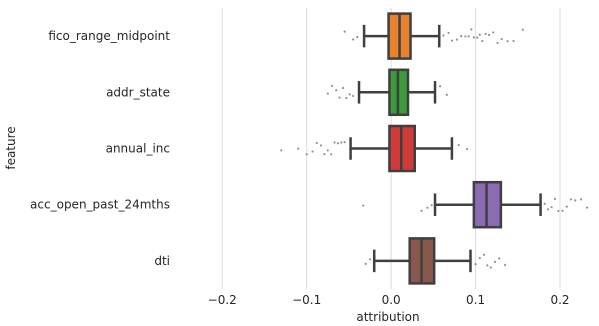 The height and width of the screenshot is (326, 599). I want to click on y-tick-label: acc_open_past_24mths, so click(100, 205).